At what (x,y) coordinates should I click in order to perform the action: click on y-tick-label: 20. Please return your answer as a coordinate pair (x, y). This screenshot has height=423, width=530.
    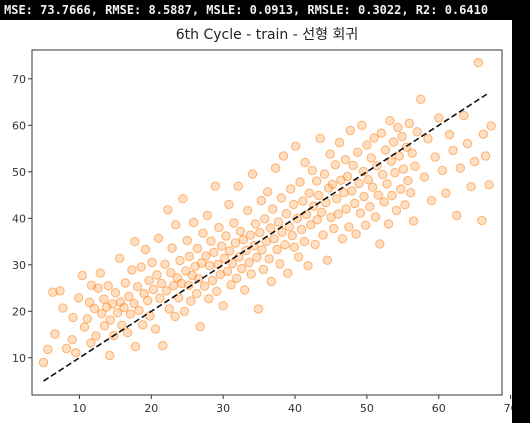
    Looking at the image, I should click on (19, 311).